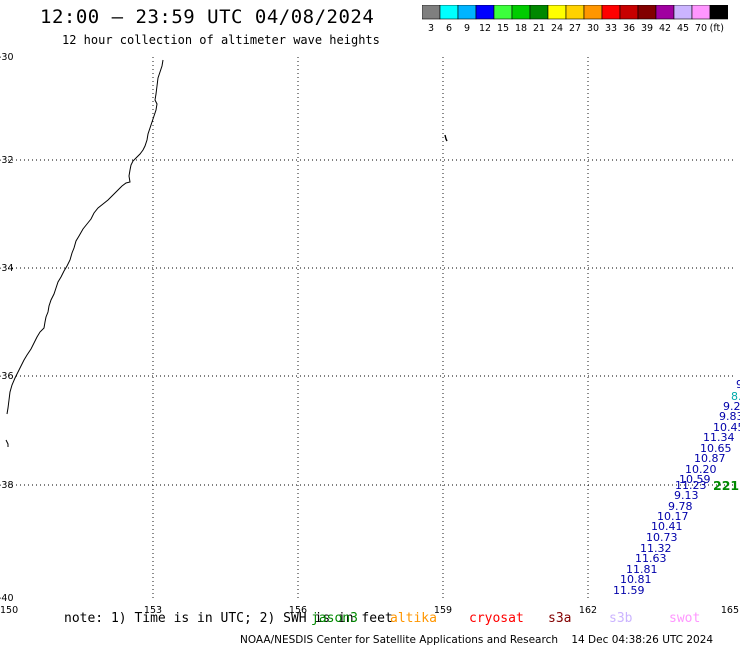  I want to click on scale-label: 12, so click(485, 28).